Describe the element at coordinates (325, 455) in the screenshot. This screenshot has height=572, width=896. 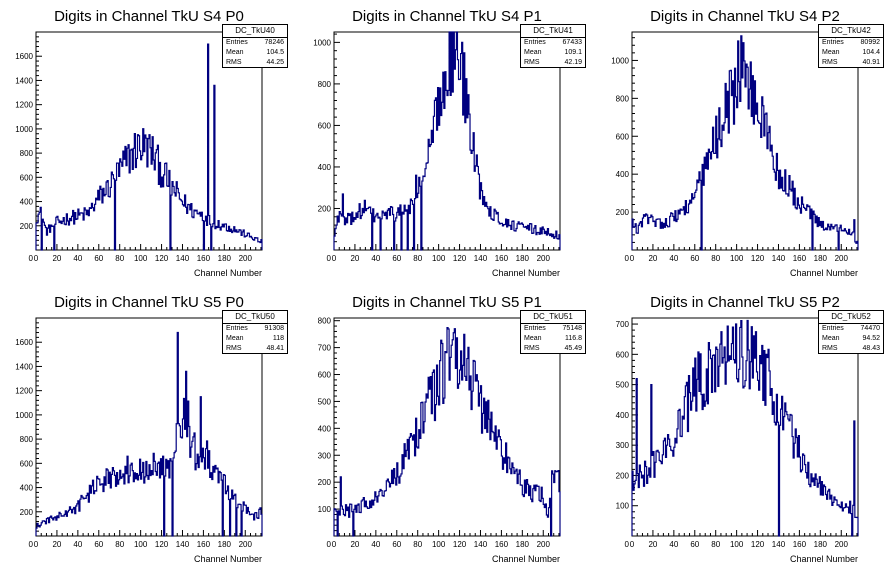
I see `y-tick-label: 300` at that location.